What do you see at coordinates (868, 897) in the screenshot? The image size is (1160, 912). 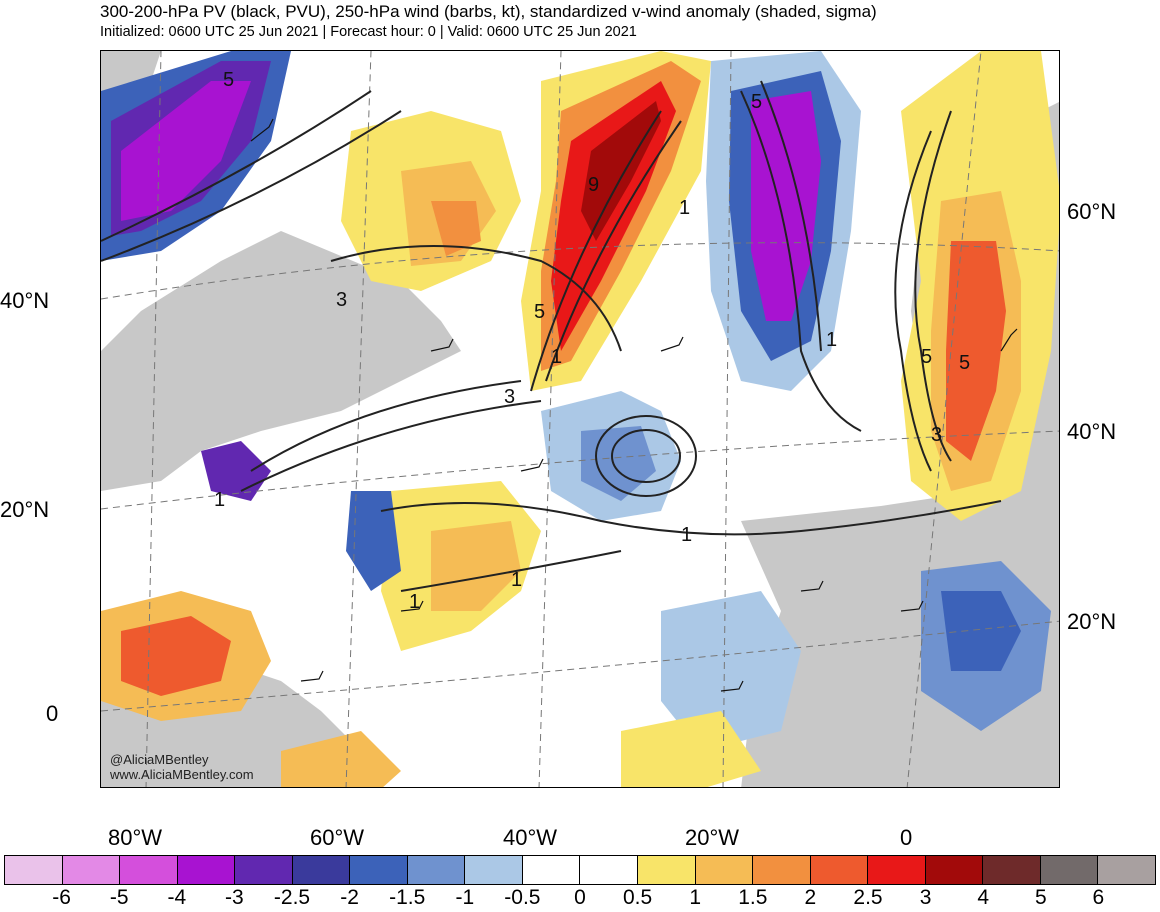 I see `colorbar-label: 2.5` at bounding box center [868, 897].